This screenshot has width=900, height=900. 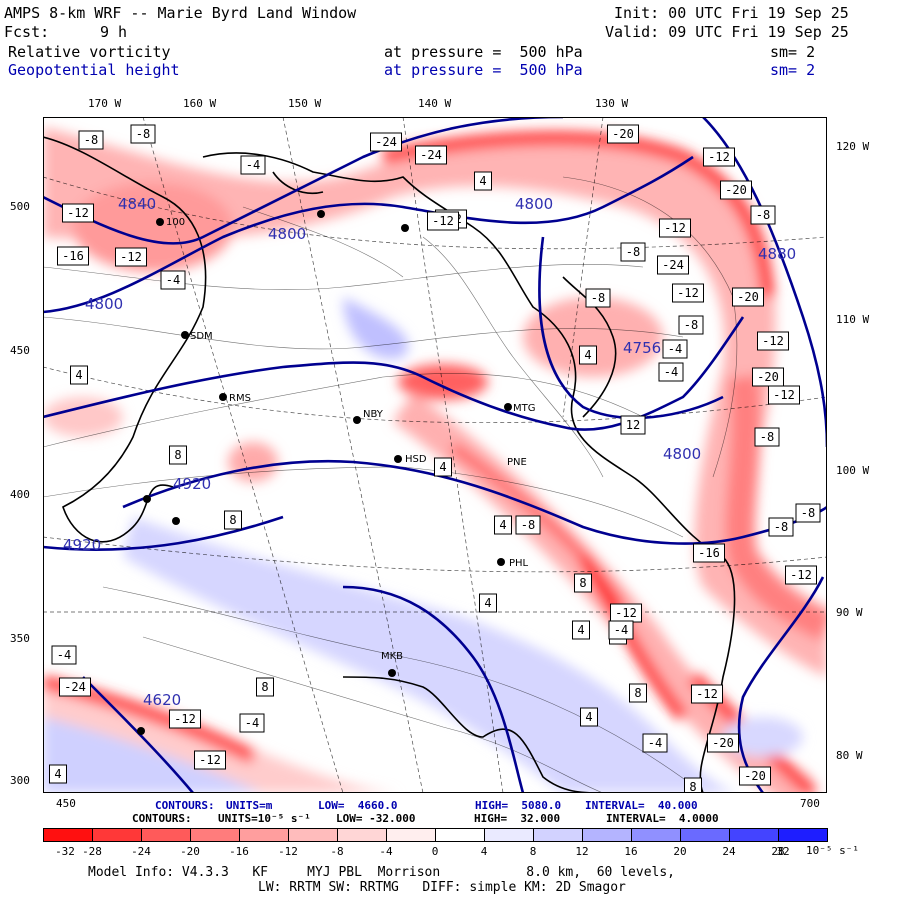 I want to click on colorbar-tick-label: 20, so click(x=680, y=851).